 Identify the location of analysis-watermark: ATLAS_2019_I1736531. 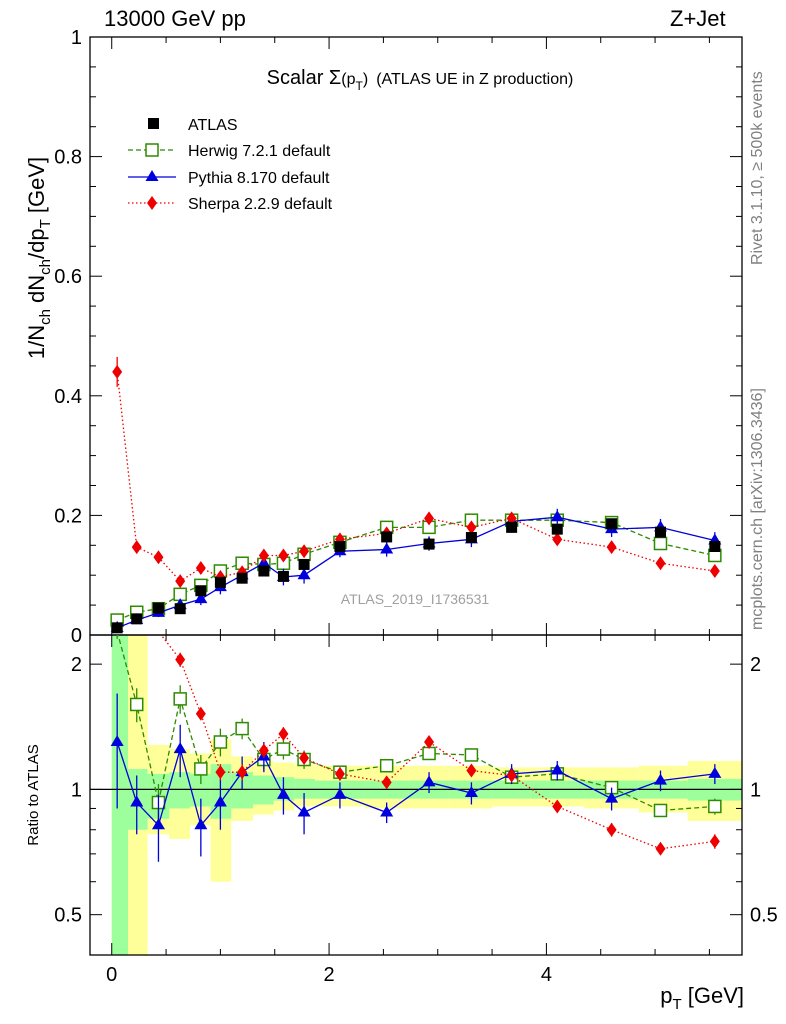
(415, 599).